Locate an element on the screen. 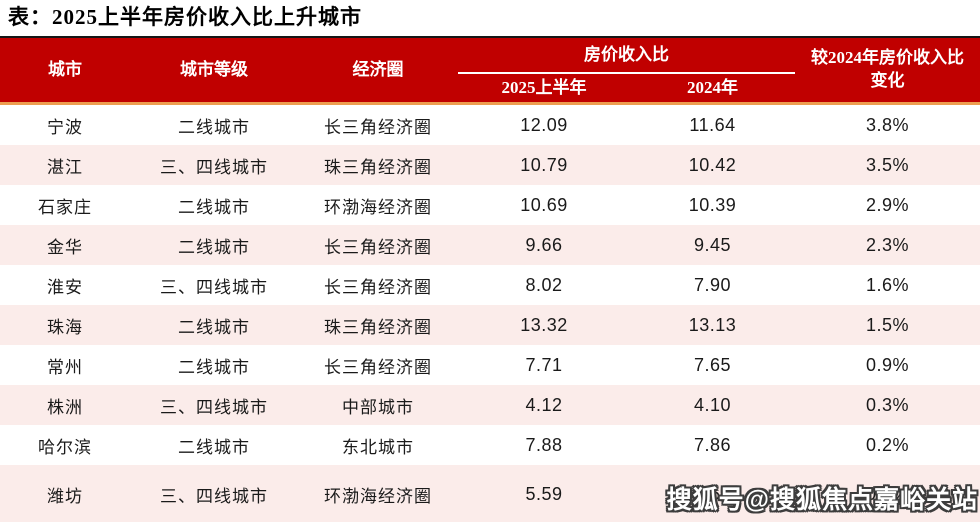 Image resolution: width=980 pixels, height=522 pixels. cell-city: 湛江 is located at coordinates (65, 165).